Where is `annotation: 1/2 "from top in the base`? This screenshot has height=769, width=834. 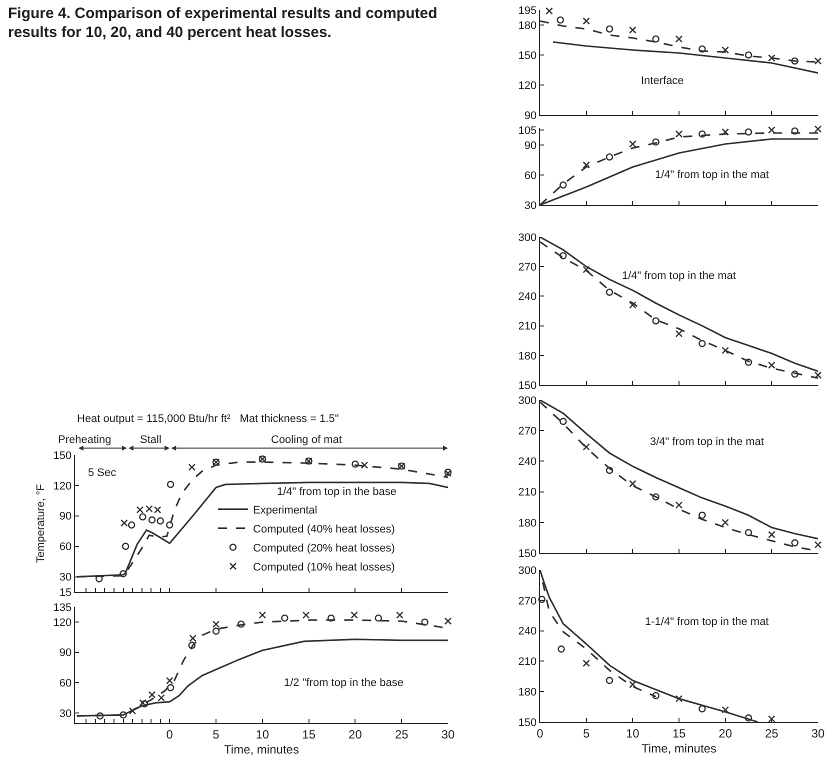
annotation: 1/2 "from top in the base is located at coordinates (344, 683).